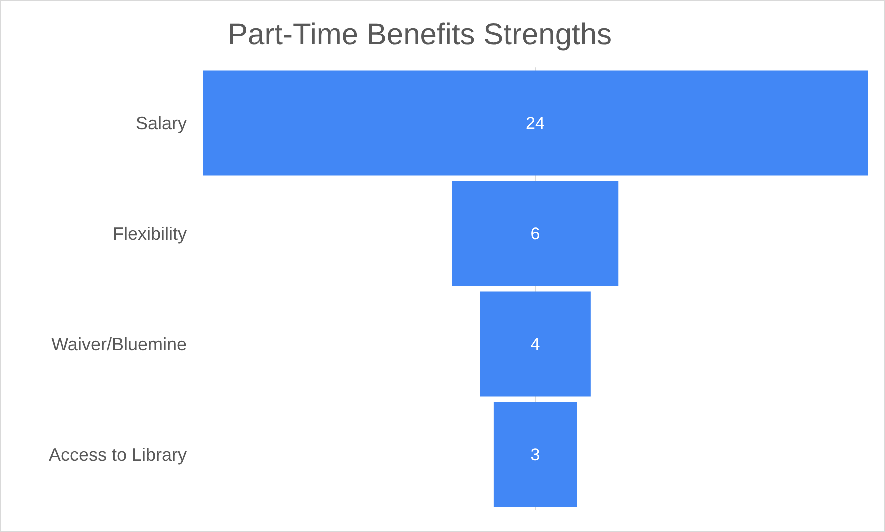 Image resolution: width=885 pixels, height=532 pixels. Describe the element at coordinates (119, 344) in the screenshot. I see `category-label: Waiver/Bluemine` at that location.